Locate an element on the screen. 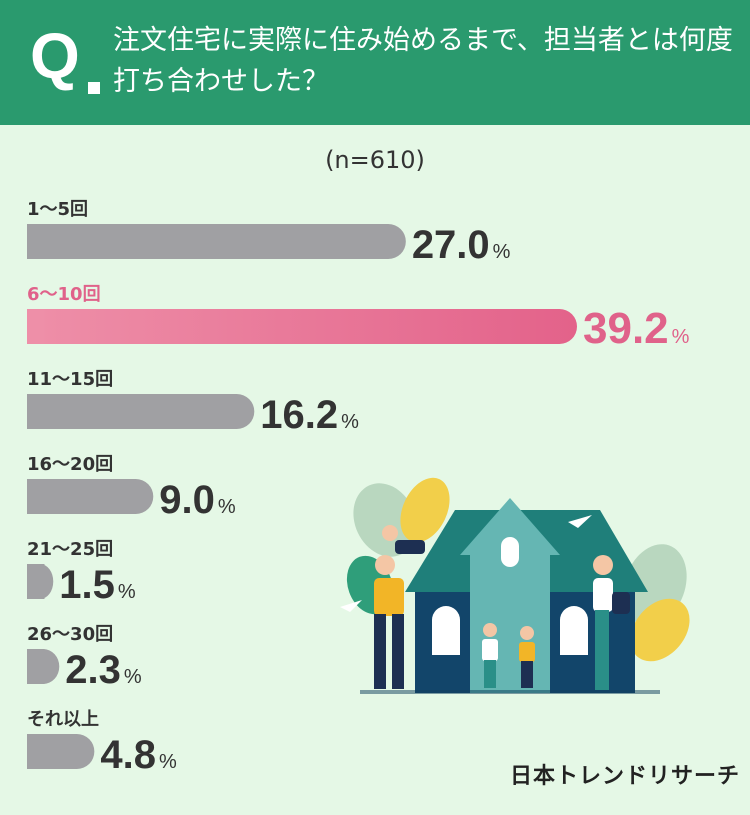  child-head is located at coordinates (390, 533).